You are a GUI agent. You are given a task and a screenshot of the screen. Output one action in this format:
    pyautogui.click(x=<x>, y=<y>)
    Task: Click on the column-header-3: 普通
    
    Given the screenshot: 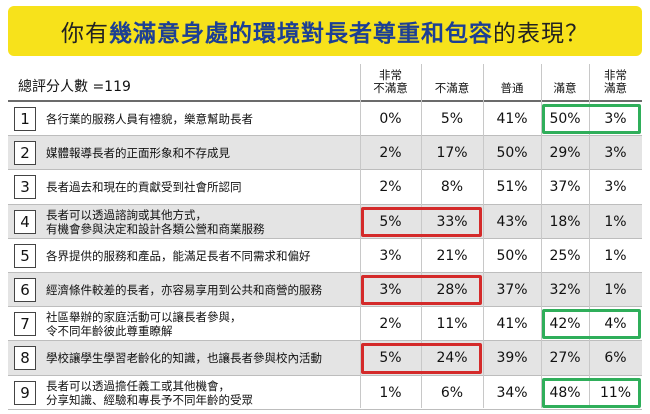 What is the action you would take?
    pyautogui.click(x=512, y=83)
    